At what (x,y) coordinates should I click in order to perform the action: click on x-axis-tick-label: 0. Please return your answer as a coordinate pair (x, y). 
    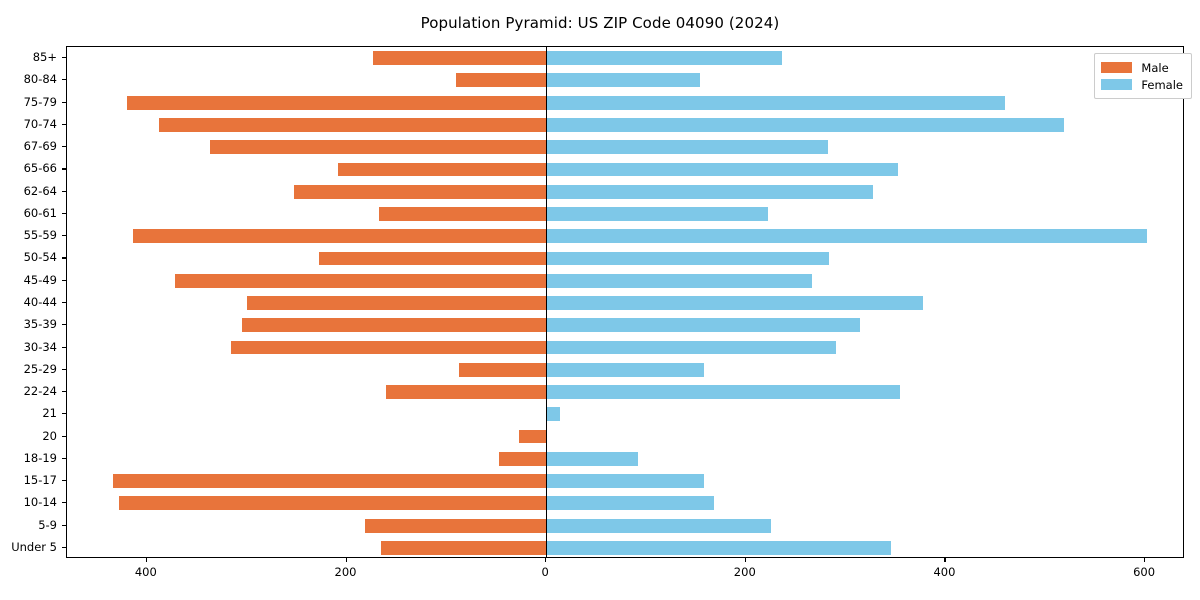
    Looking at the image, I should click on (545, 572).